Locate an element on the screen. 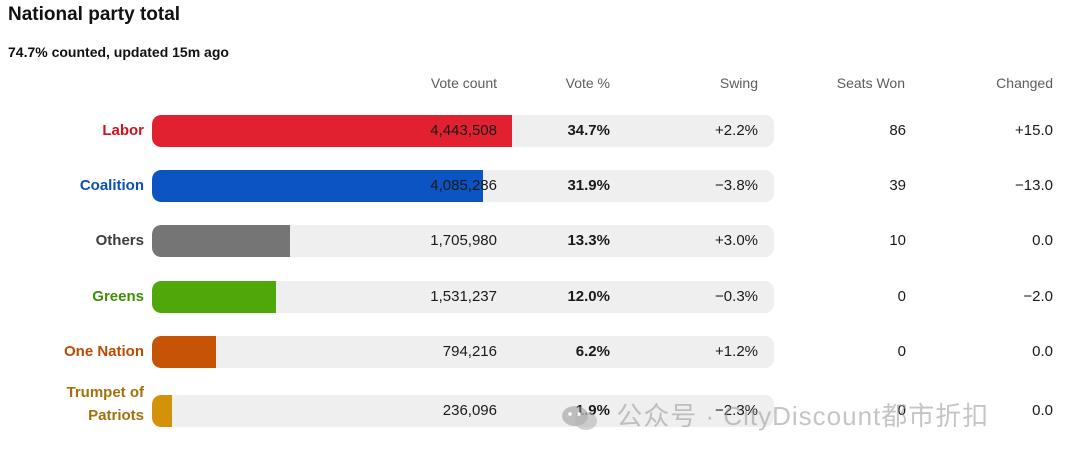 The width and height of the screenshot is (1080, 459). party-label: Others is located at coordinates (119, 240).